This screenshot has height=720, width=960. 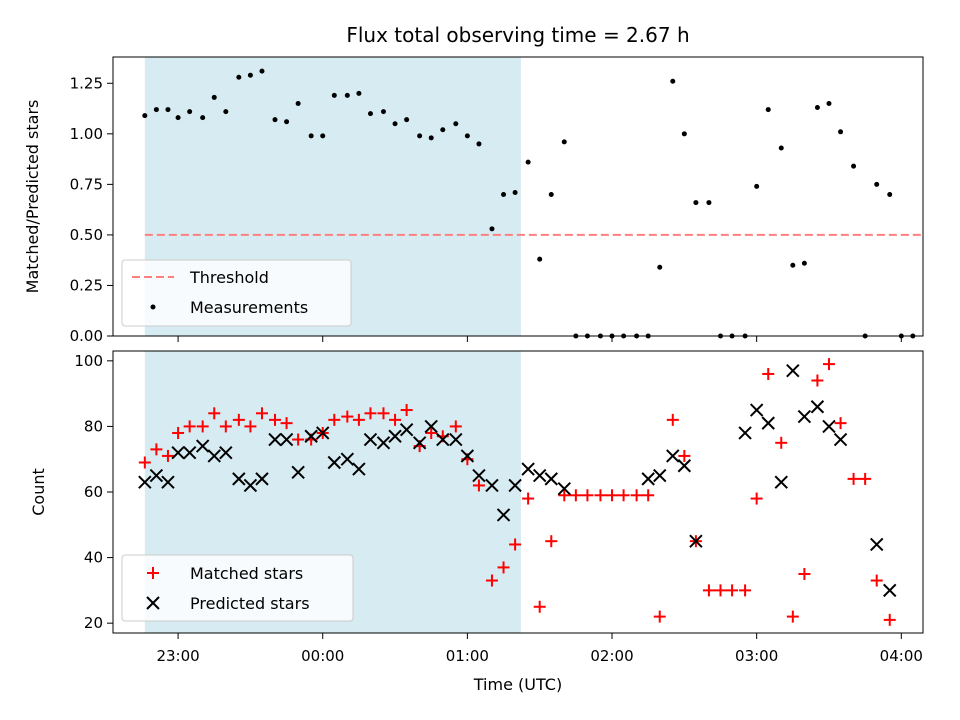 I want to click on ratio-ytick-label: 0.75, so click(x=86, y=184).